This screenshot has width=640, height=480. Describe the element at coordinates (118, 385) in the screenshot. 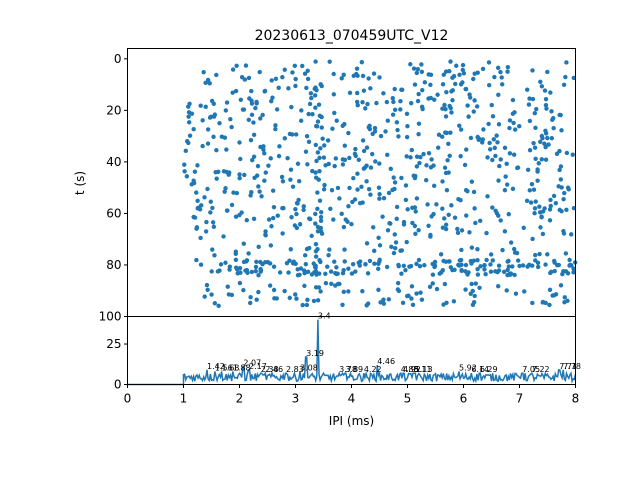

I see `y-tick-label: 0` at that location.